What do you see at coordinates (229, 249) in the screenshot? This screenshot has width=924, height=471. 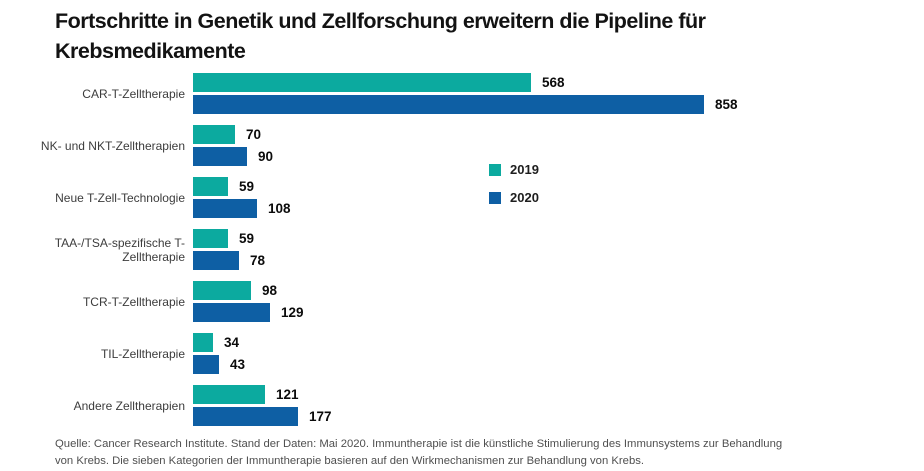 I see `bar-group: 59 78` at bounding box center [229, 249].